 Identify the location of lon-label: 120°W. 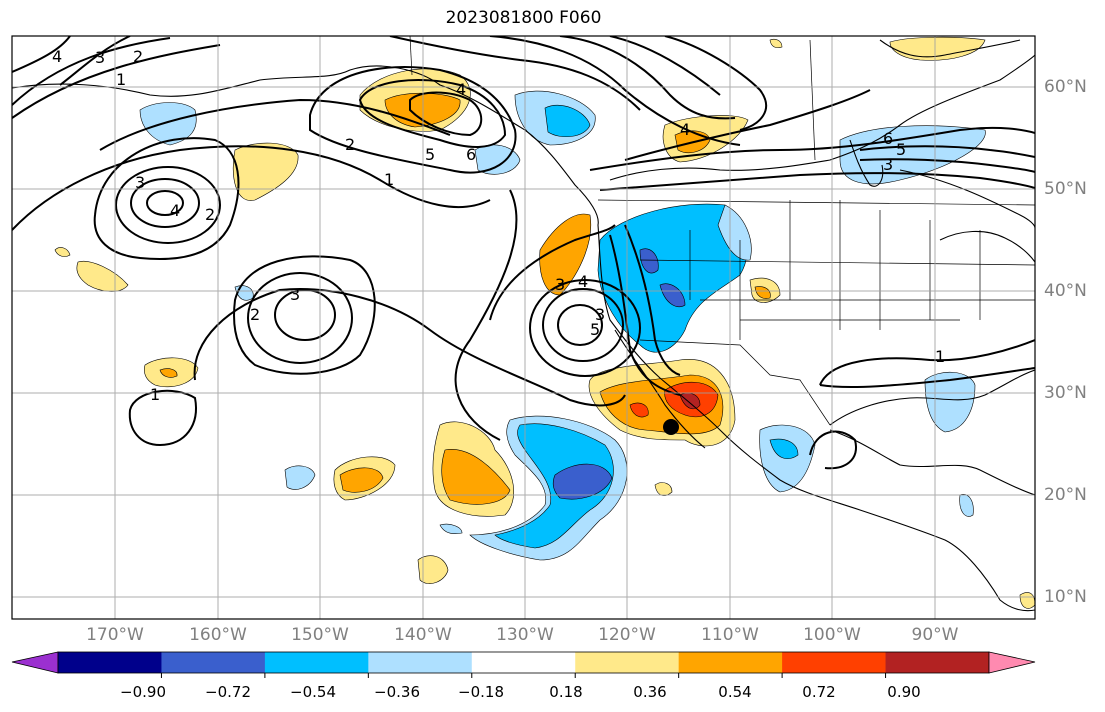
(627, 635).